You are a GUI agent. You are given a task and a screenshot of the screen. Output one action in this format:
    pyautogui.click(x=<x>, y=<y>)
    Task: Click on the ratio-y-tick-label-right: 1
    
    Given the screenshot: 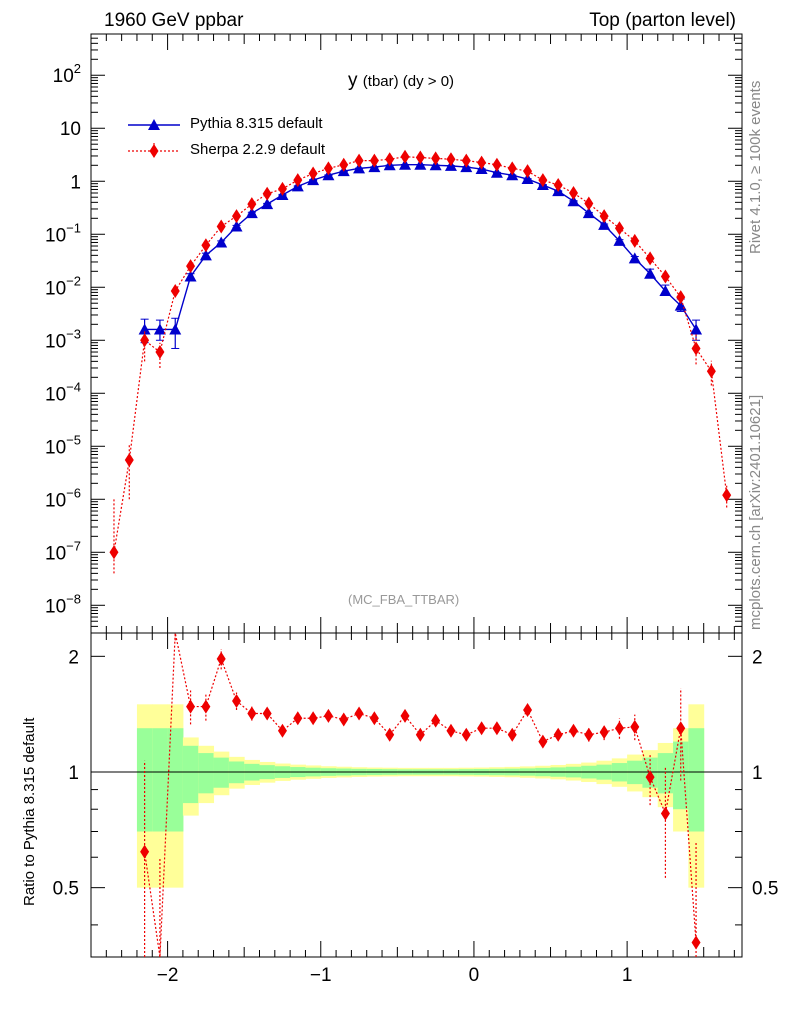 What is the action you would take?
    pyautogui.click(x=757, y=773)
    